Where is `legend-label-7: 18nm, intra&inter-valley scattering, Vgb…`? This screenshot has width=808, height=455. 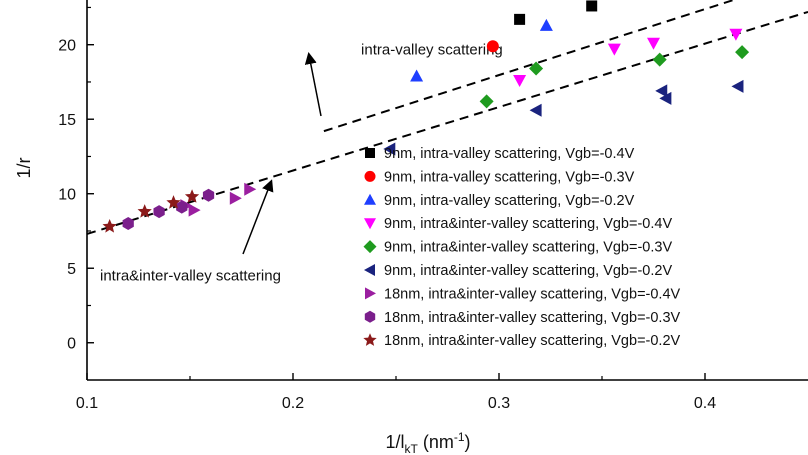 legend-label-7: 18nm, intra&inter-valley scattering, Vgb… is located at coordinates (532, 294).